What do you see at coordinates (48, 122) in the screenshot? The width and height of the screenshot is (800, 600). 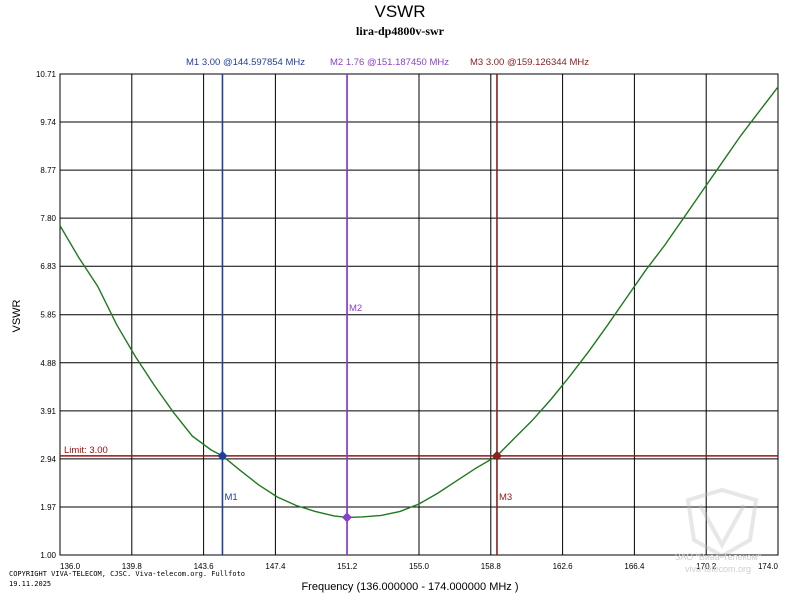 I see `y-tick-label: 9.74` at bounding box center [48, 122].